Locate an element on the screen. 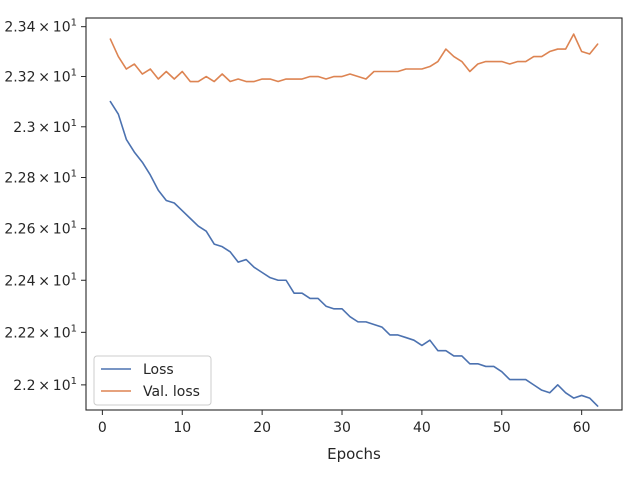 The width and height of the screenshot is (640, 480). legend: Loss Val. loss is located at coordinates (152, 380).